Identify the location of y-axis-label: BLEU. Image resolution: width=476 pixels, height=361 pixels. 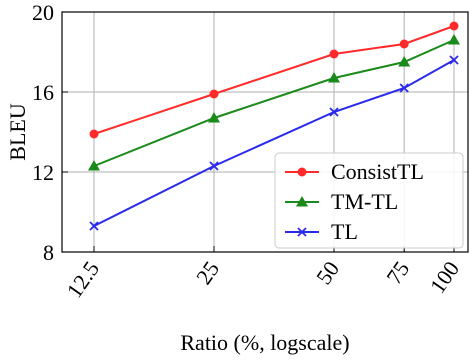
(17, 132).